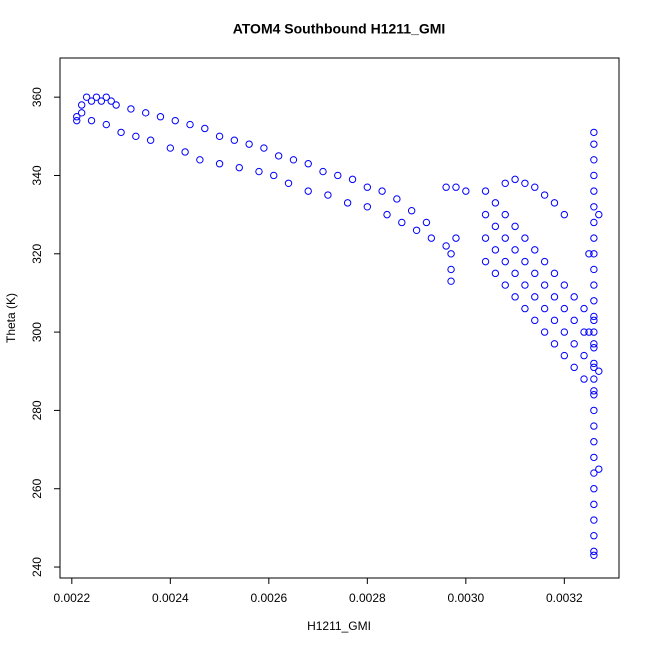 This screenshot has height=655, width=650. Describe the element at coordinates (37, 175) in the screenshot. I see `y-tick-label: 340` at that location.